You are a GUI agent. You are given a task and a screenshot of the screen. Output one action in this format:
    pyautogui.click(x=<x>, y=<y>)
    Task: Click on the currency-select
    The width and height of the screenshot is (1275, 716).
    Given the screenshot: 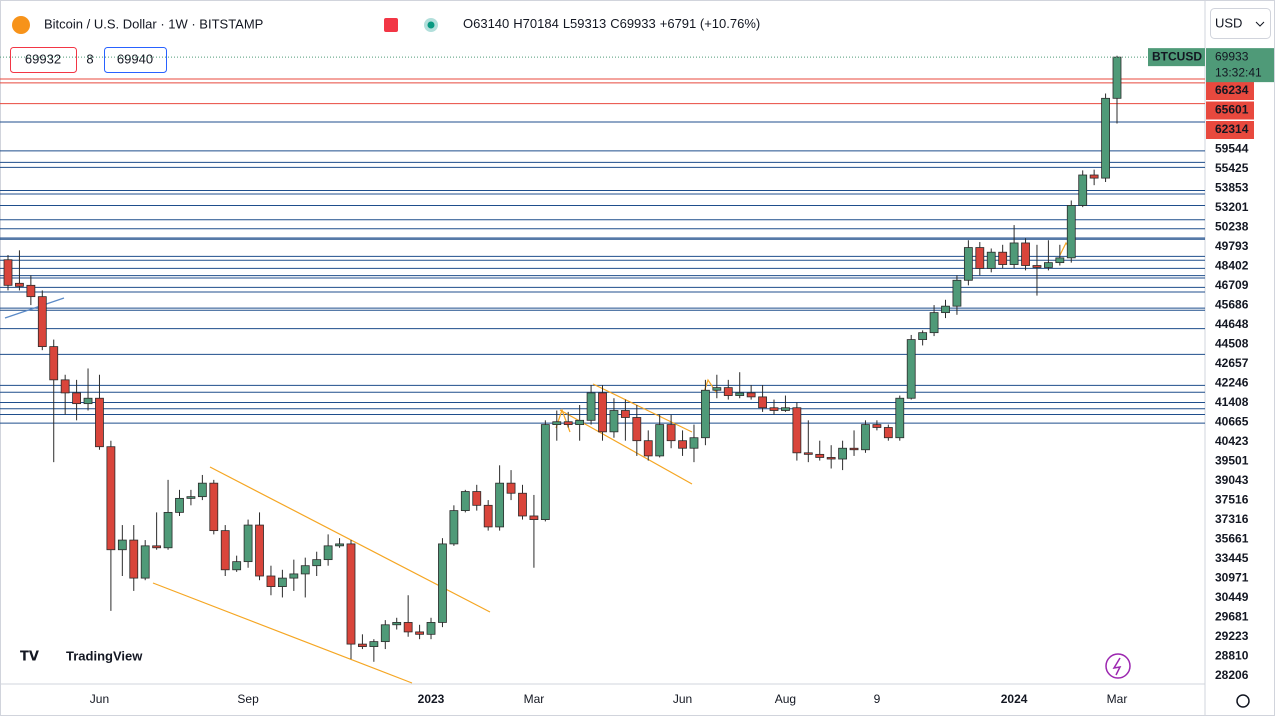 What is the action you would take?
    pyautogui.click(x=1240, y=23)
    